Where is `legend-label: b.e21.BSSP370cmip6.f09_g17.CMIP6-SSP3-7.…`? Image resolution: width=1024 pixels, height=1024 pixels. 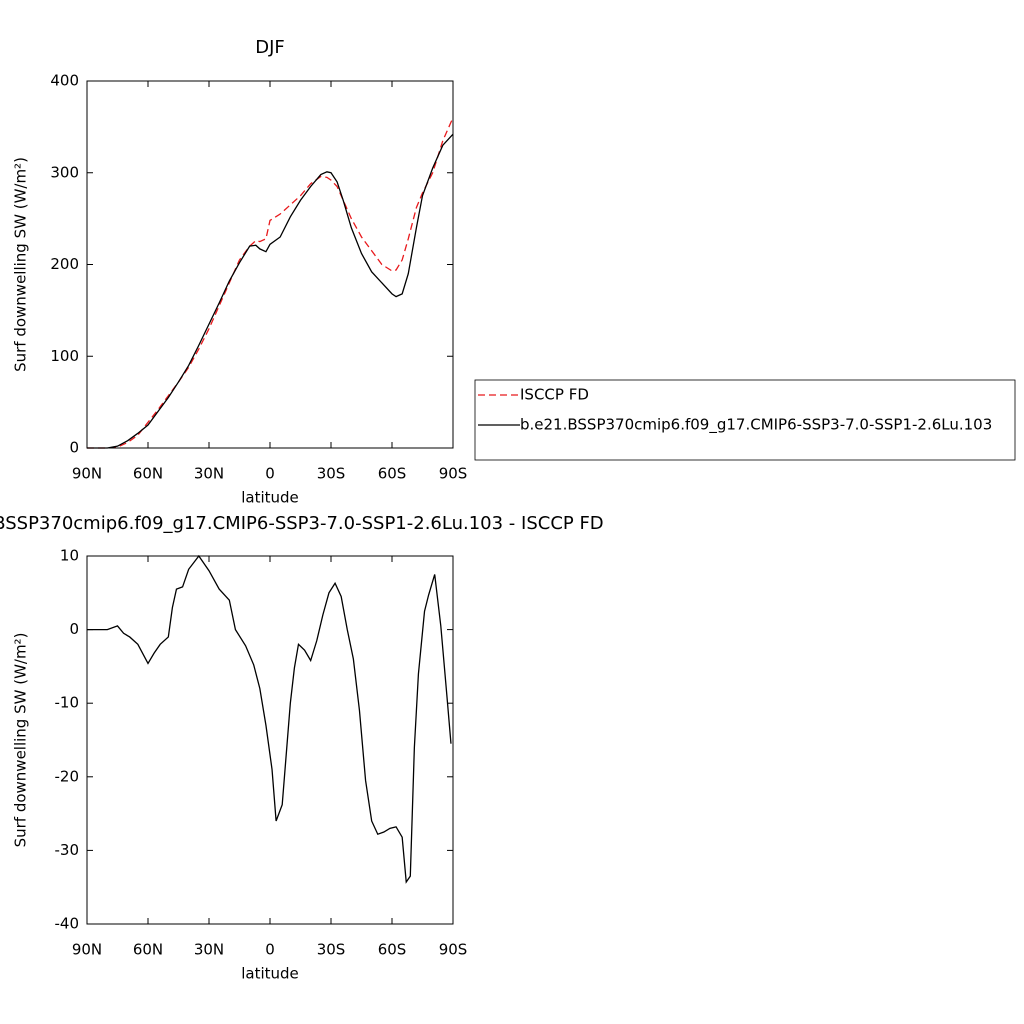 legend-label: b.e21.BSSP370cmip6.f09_g17.CMIP6-SSP3-7.… is located at coordinates (756, 425).